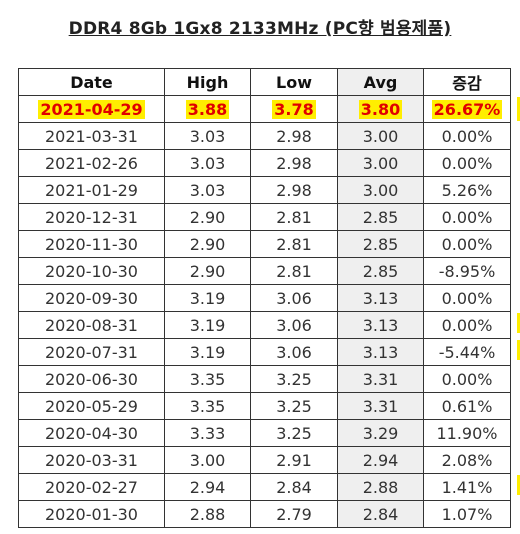 The image size is (520, 534). I want to click on cell-avg-value: 3.31, so click(380, 406).